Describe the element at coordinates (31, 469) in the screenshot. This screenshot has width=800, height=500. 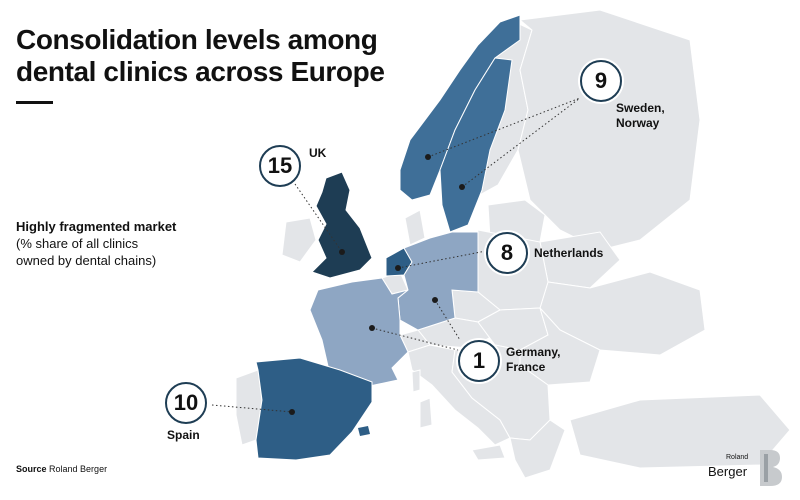
I see `source-prefix: Source` at that location.